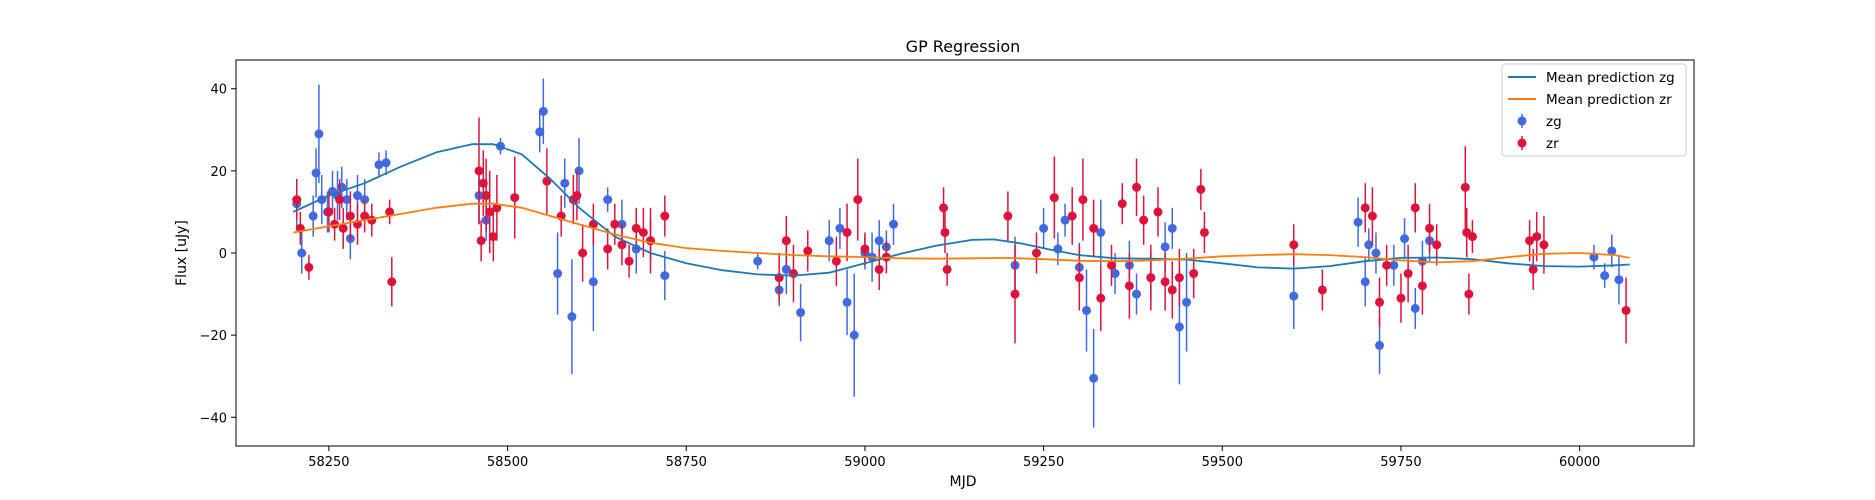  I want to click on y-axis: −40 −20 0 20 40, so click(218, 254).